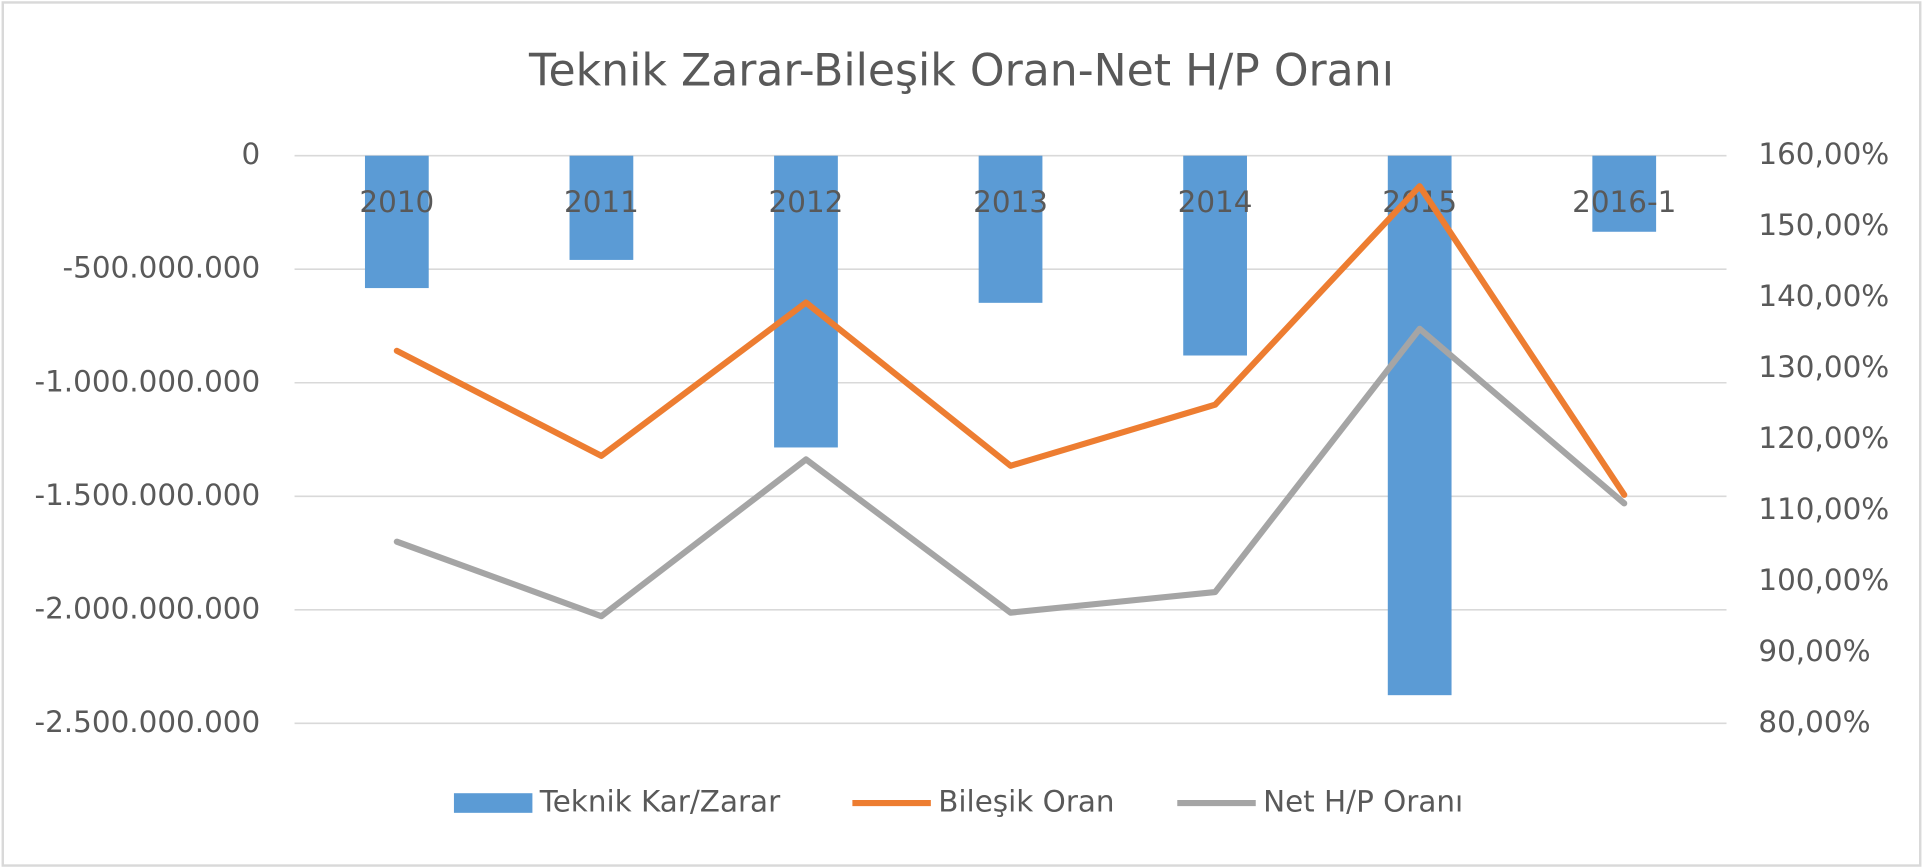 This screenshot has height=868, width=1923. What do you see at coordinates (1823, 580) in the screenshot?
I see `y2-tick-label: 100,00%` at bounding box center [1823, 580].